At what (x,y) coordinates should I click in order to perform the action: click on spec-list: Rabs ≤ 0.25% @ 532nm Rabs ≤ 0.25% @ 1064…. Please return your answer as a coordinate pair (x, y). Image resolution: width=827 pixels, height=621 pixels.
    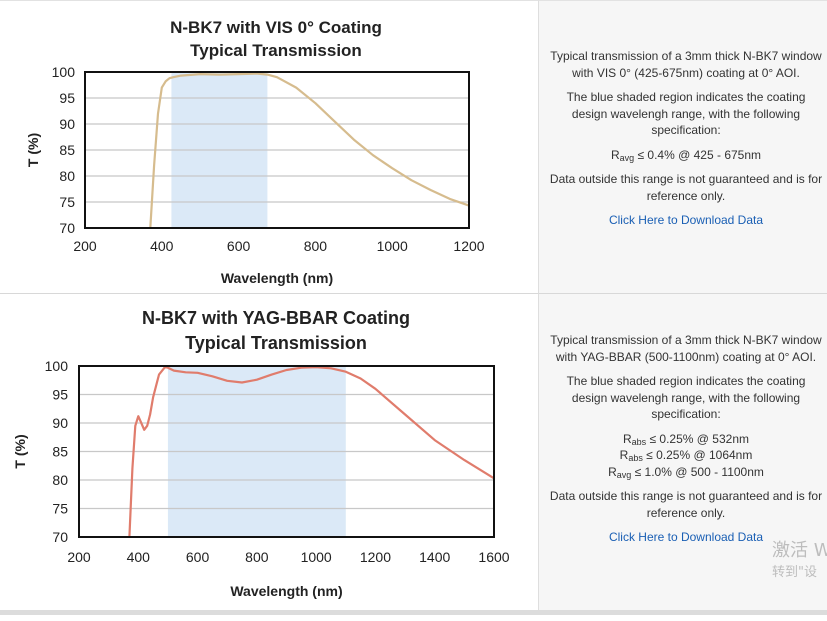
    Looking at the image, I should click on (686, 456).